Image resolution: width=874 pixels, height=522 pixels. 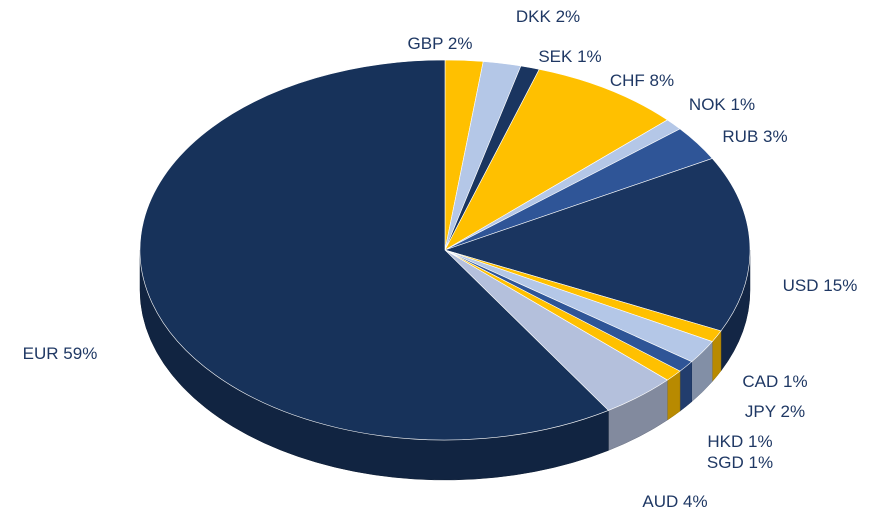 What do you see at coordinates (660, 501) in the screenshot?
I see `category-label: AUD` at bounding box center [660, 501].